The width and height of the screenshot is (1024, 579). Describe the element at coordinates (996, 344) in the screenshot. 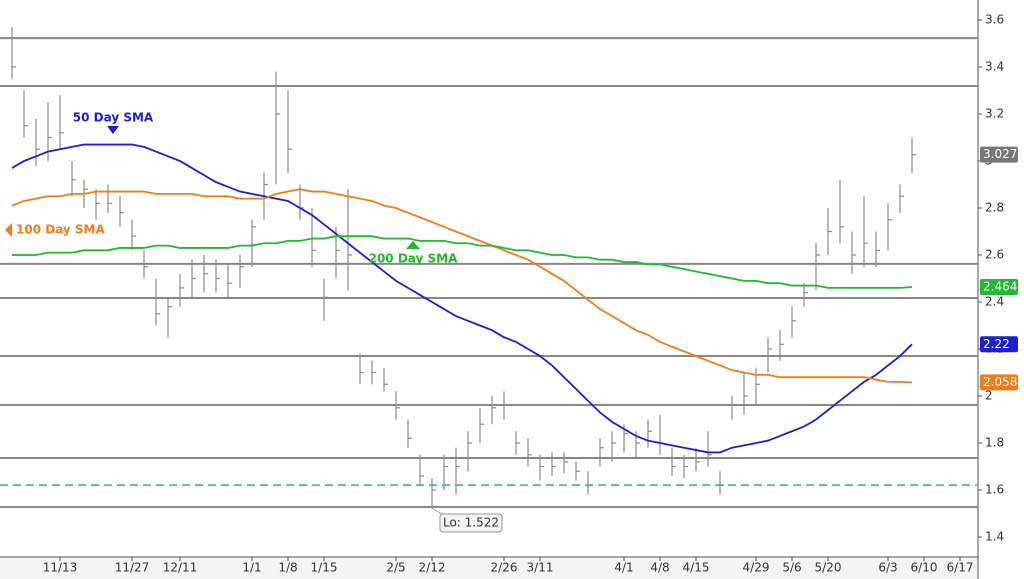

I see `value-badge-label: 2.22` at that location.